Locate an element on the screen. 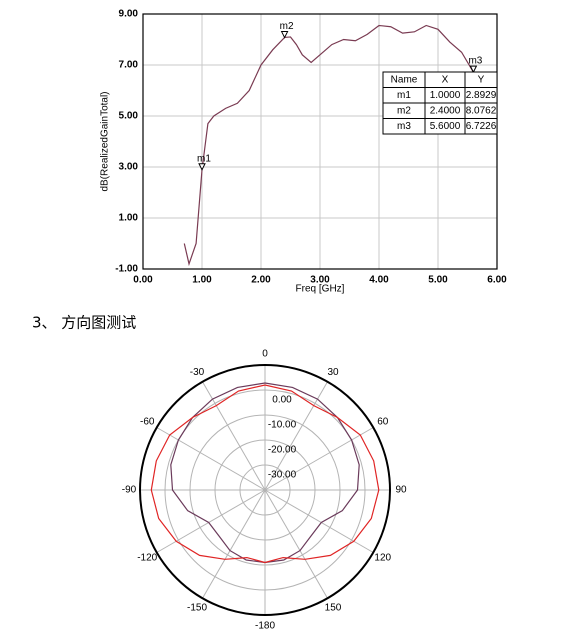  radial-label: 0.00 is located at coordinates (282, 400).